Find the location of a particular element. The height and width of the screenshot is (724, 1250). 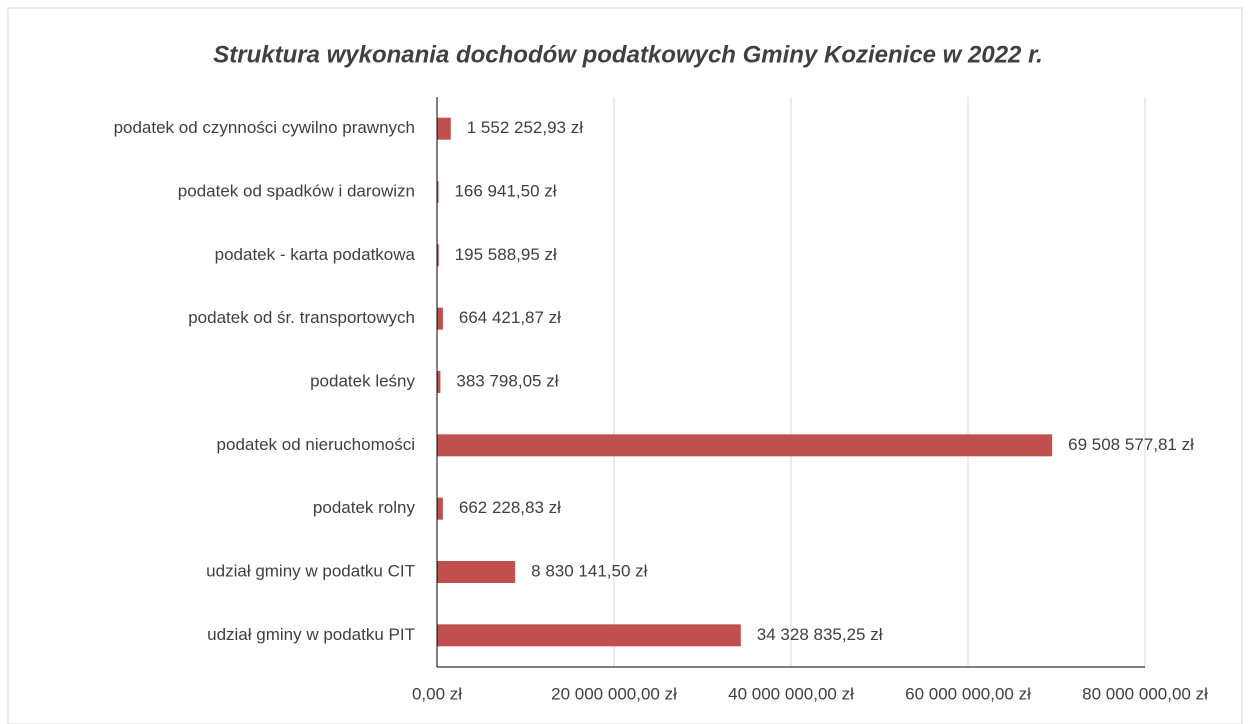

x-tick-label: 20 000 000,00 zł is located at coordinates (614, 693).